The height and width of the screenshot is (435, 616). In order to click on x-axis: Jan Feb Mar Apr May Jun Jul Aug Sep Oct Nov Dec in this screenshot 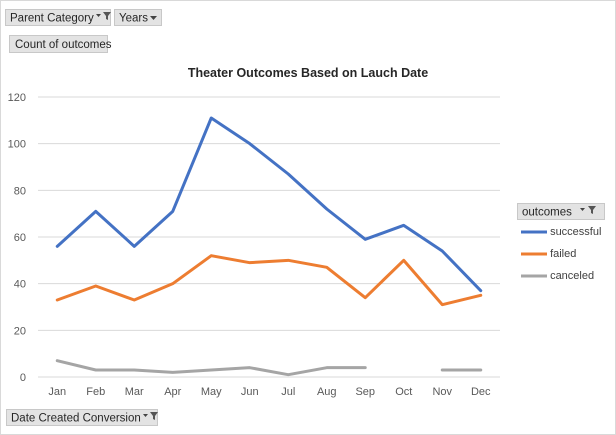, I will do `click(269, 392)`.